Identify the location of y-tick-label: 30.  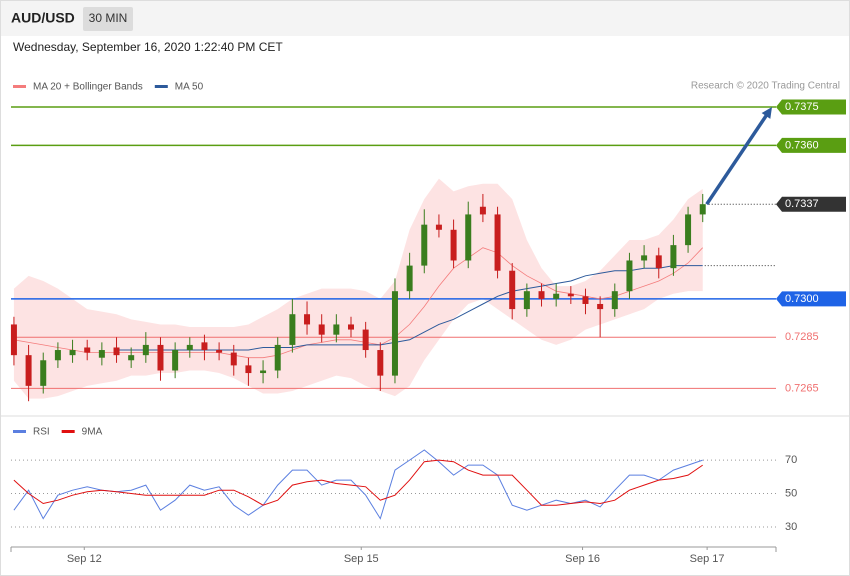
(791, 527).